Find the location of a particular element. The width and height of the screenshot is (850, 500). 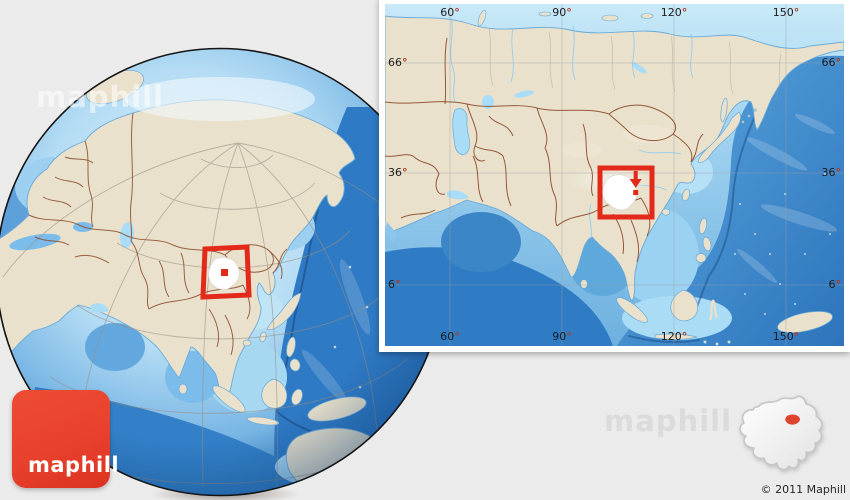

location-arrow-icon is located at coordinates (635, 179).